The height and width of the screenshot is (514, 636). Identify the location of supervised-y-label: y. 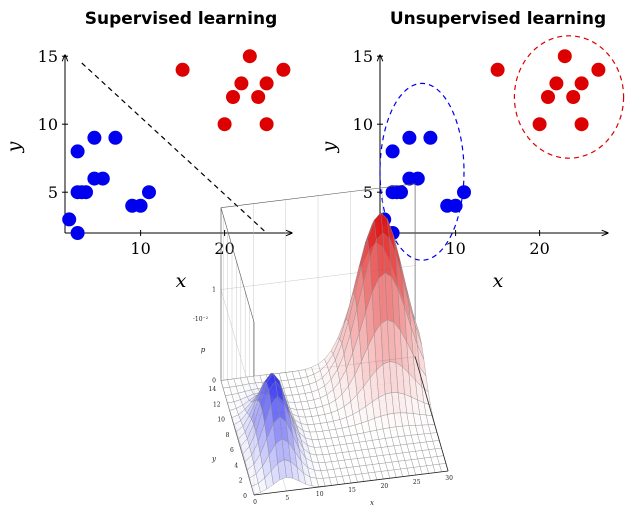
(14, 147).